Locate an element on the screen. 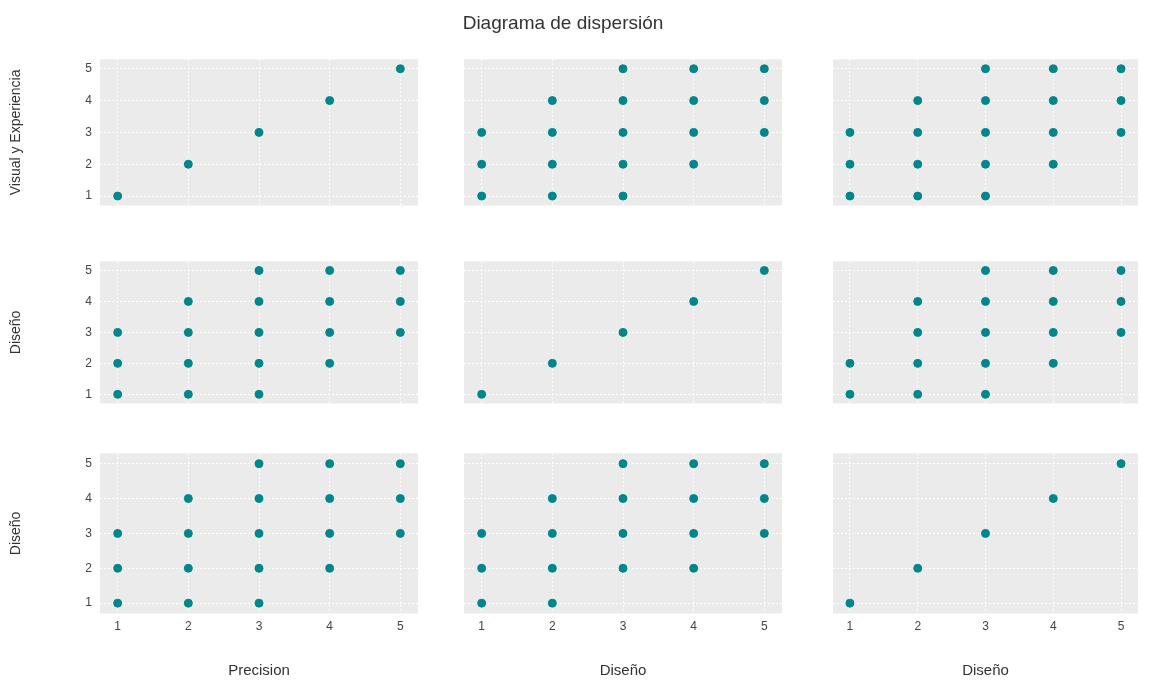 This screenshot has height=685, width=1150. y-tick-label: 2 is located at coordinates (89, 362).